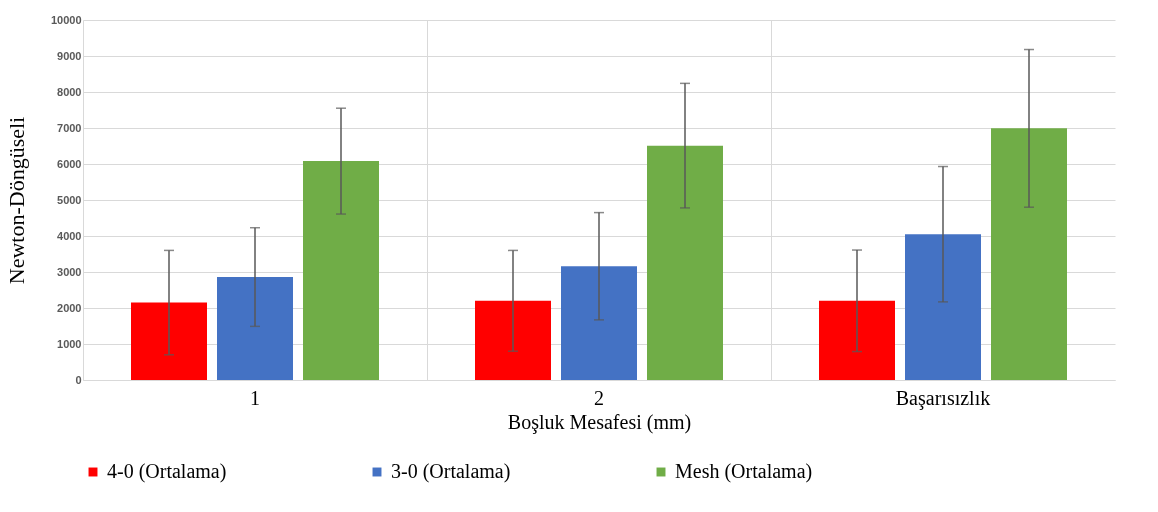 This screenshot has height=512, width=1158. I want to click on x-tick-label: 2, so click(599, 397).